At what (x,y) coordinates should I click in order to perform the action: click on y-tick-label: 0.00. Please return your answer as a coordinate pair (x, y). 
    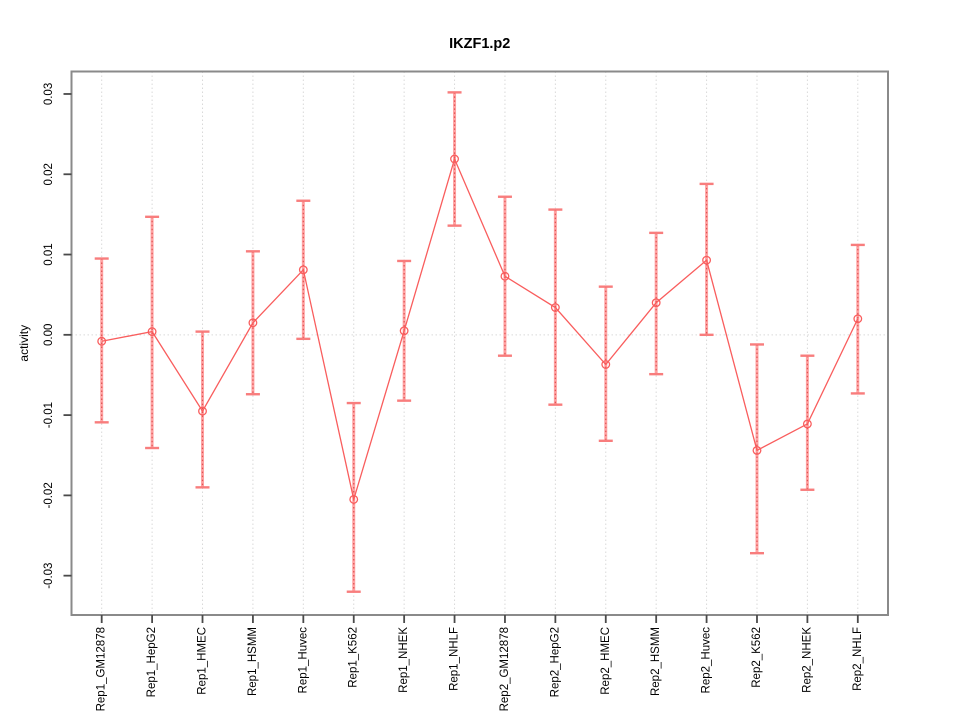
    Looking at the image, I should click on (49, 335).